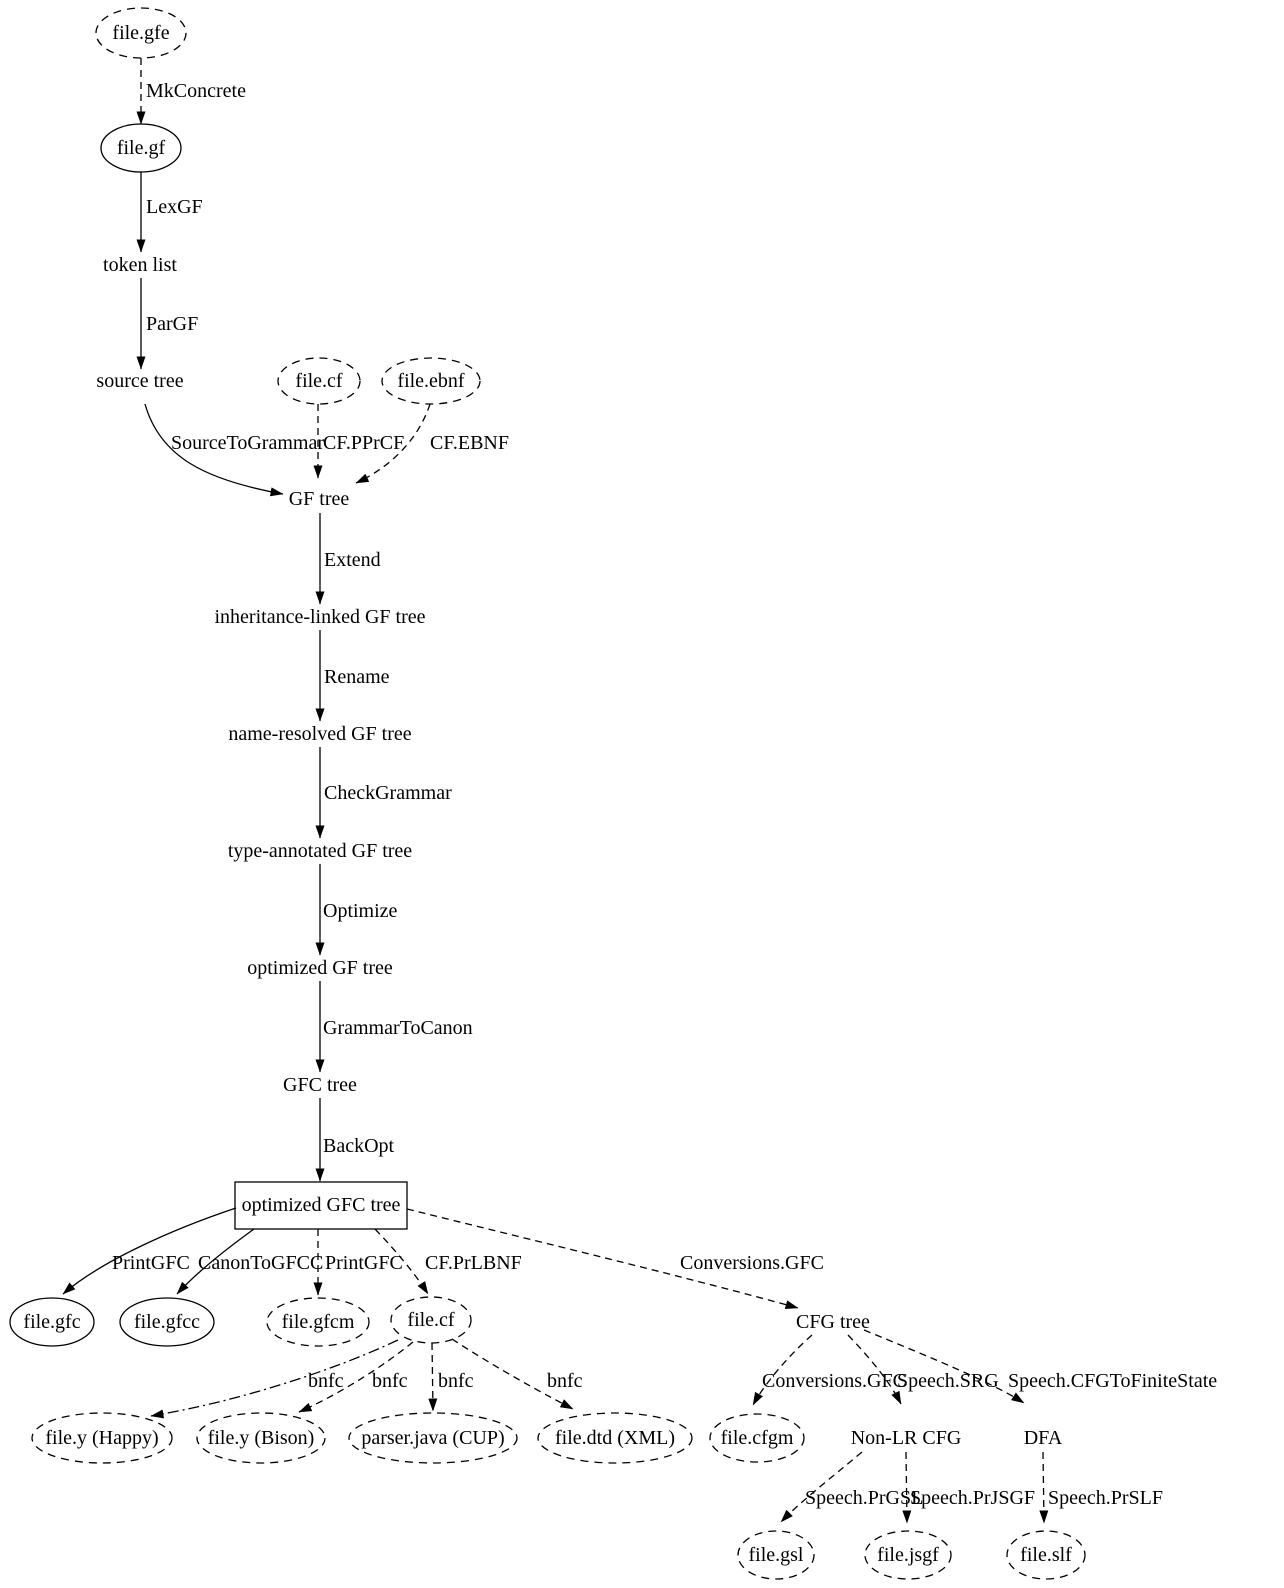 The image size is (1284, 1588). What do you see at coordinates (320, 968) in the screenshot?
I see `node-optimized-gf: optimized GF tree` at bounding box center [320, 968].